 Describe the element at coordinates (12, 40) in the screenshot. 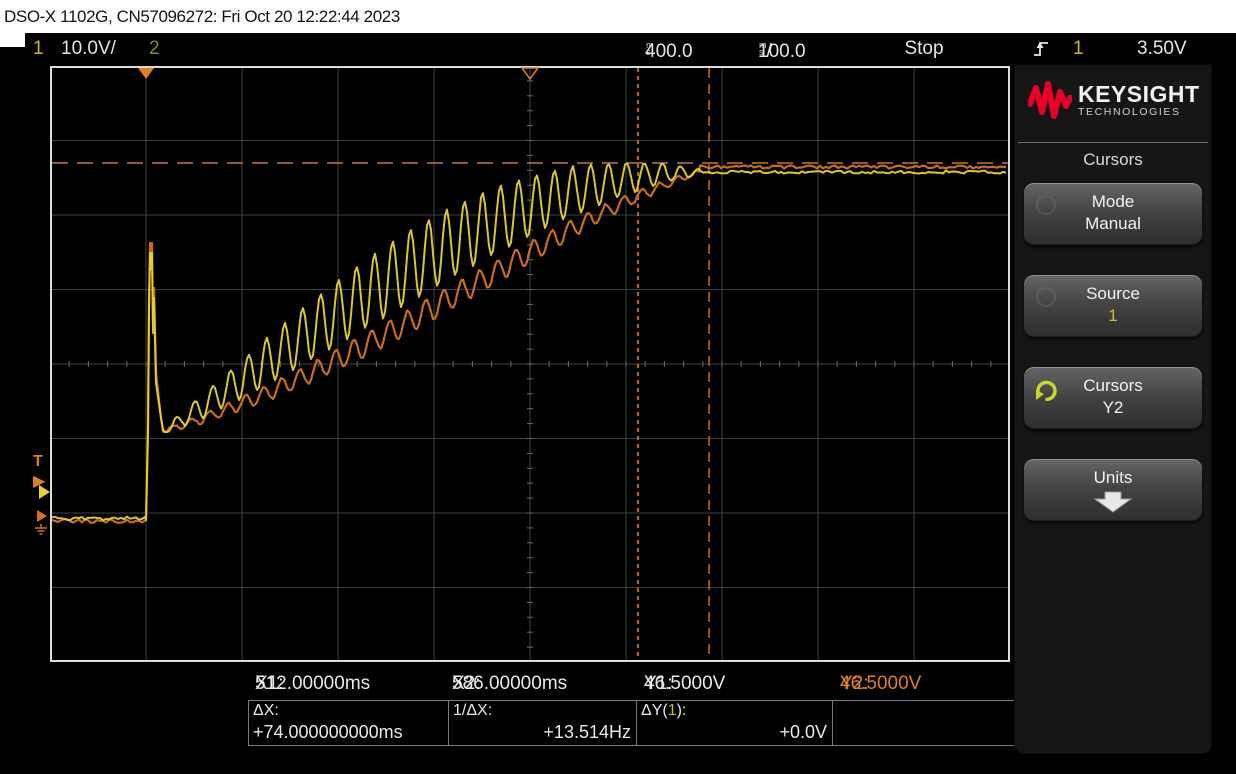

I see `header-notch` at that location.